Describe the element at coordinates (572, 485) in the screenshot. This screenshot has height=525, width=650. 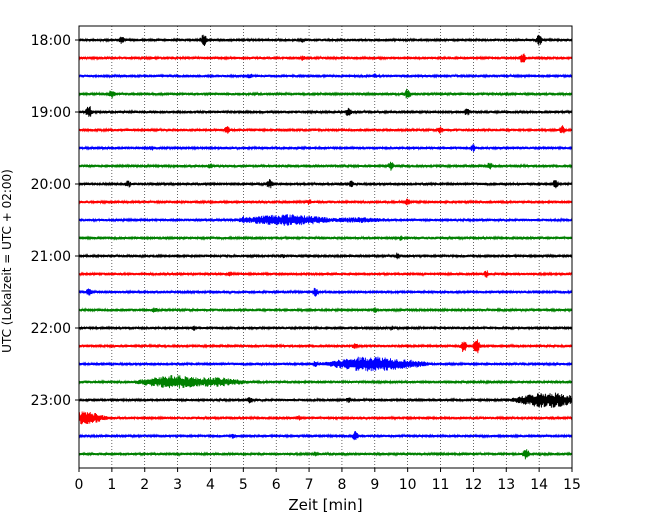
I see `x-tick-label: 15` at that location.